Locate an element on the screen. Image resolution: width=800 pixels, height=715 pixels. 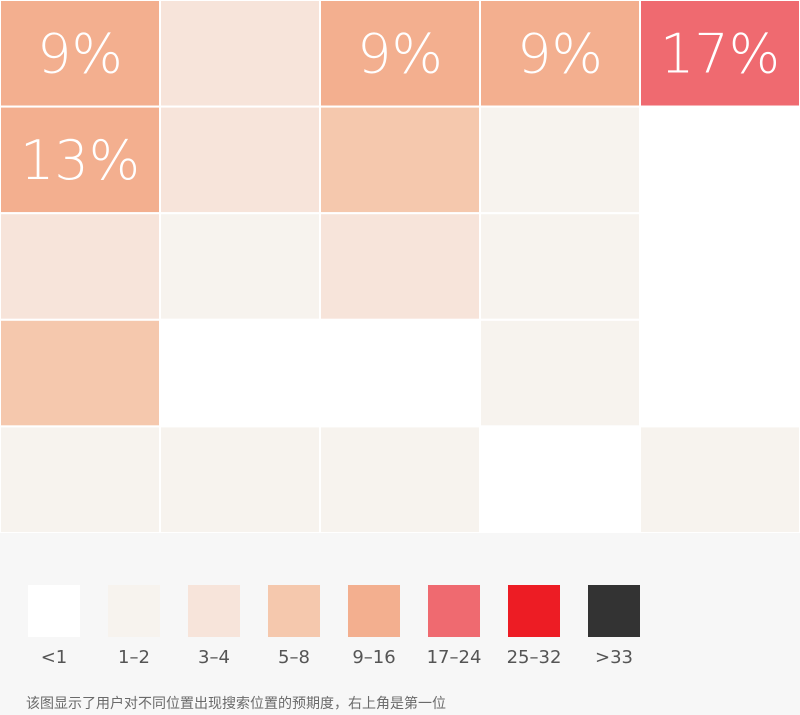
legend-item: <1 is located at coordinates (54, 626).